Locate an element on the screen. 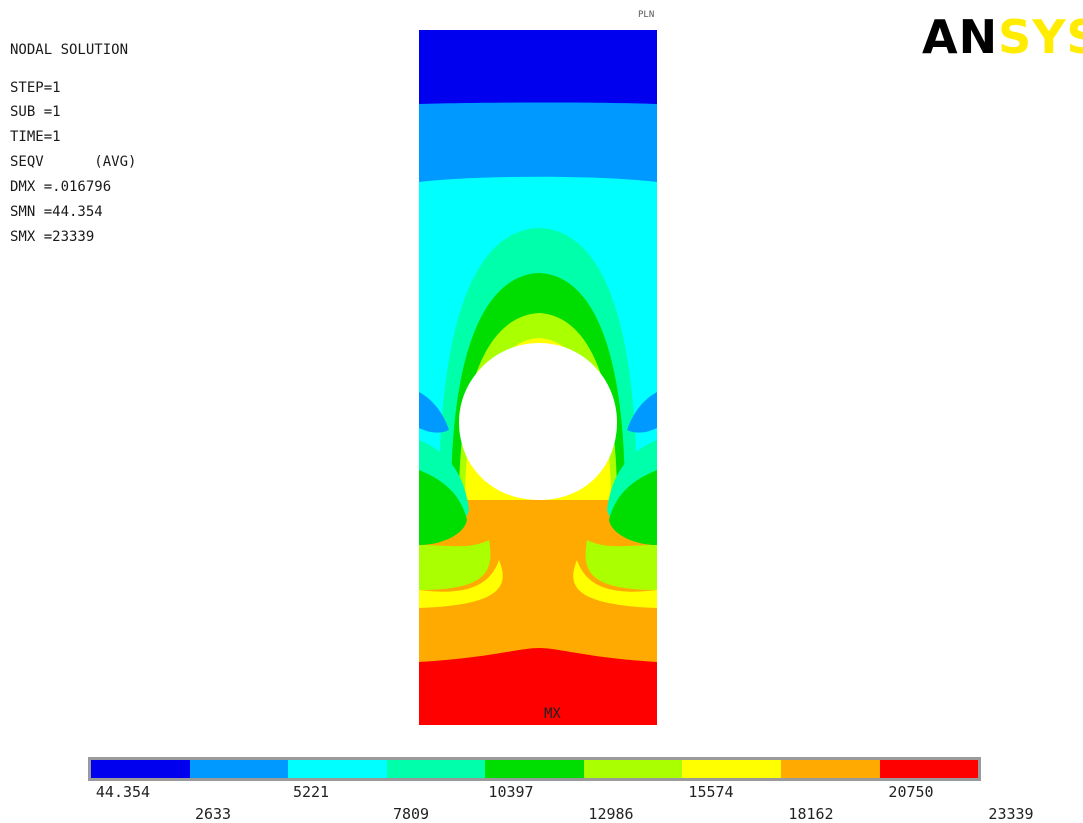  time-line: TIME=1 is located at coordinates (35, 137).